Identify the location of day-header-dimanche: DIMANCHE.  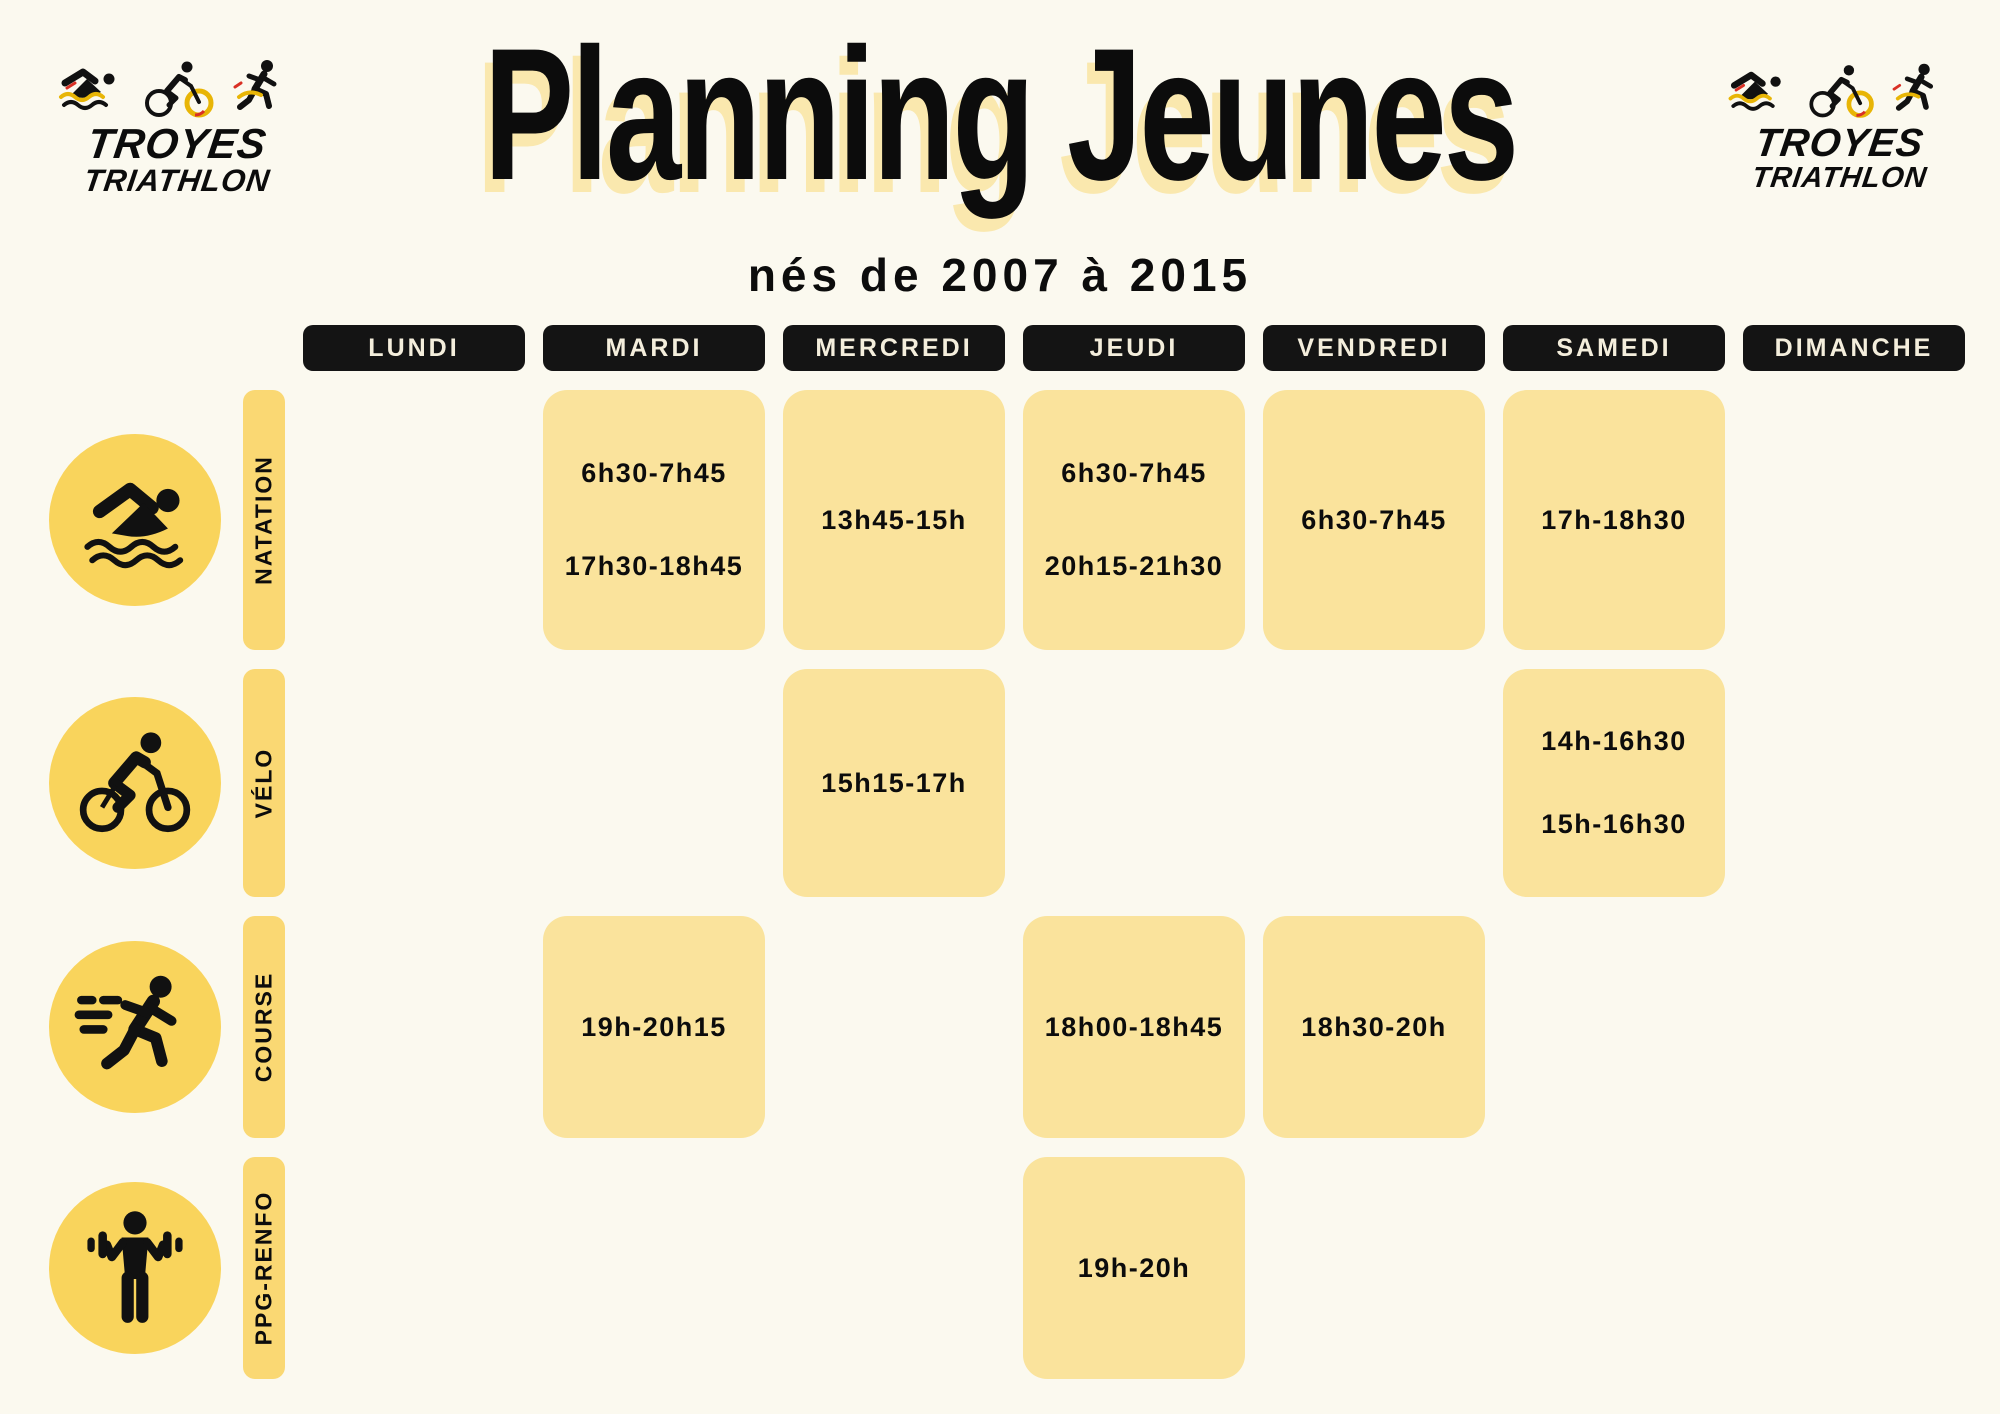
(1854, 348).